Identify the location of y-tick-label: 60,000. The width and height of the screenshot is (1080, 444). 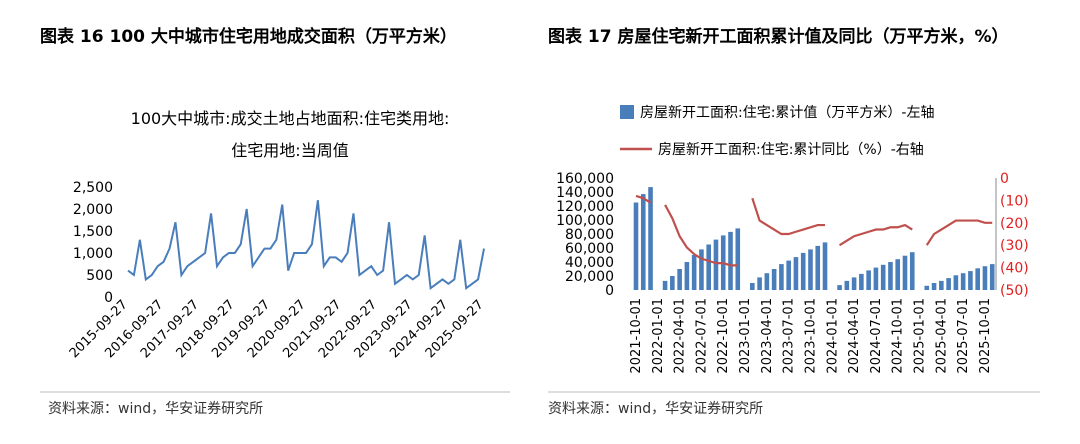
(589, 249).